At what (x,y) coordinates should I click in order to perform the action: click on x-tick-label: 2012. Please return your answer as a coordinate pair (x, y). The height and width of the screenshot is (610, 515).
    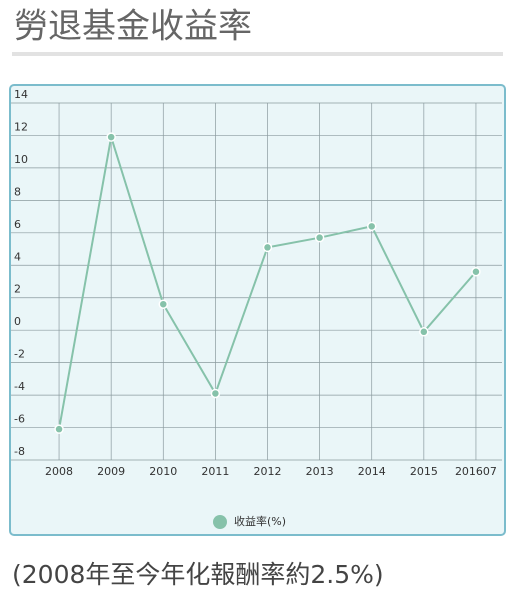
    Looking at the image, I should click on (268, 471).